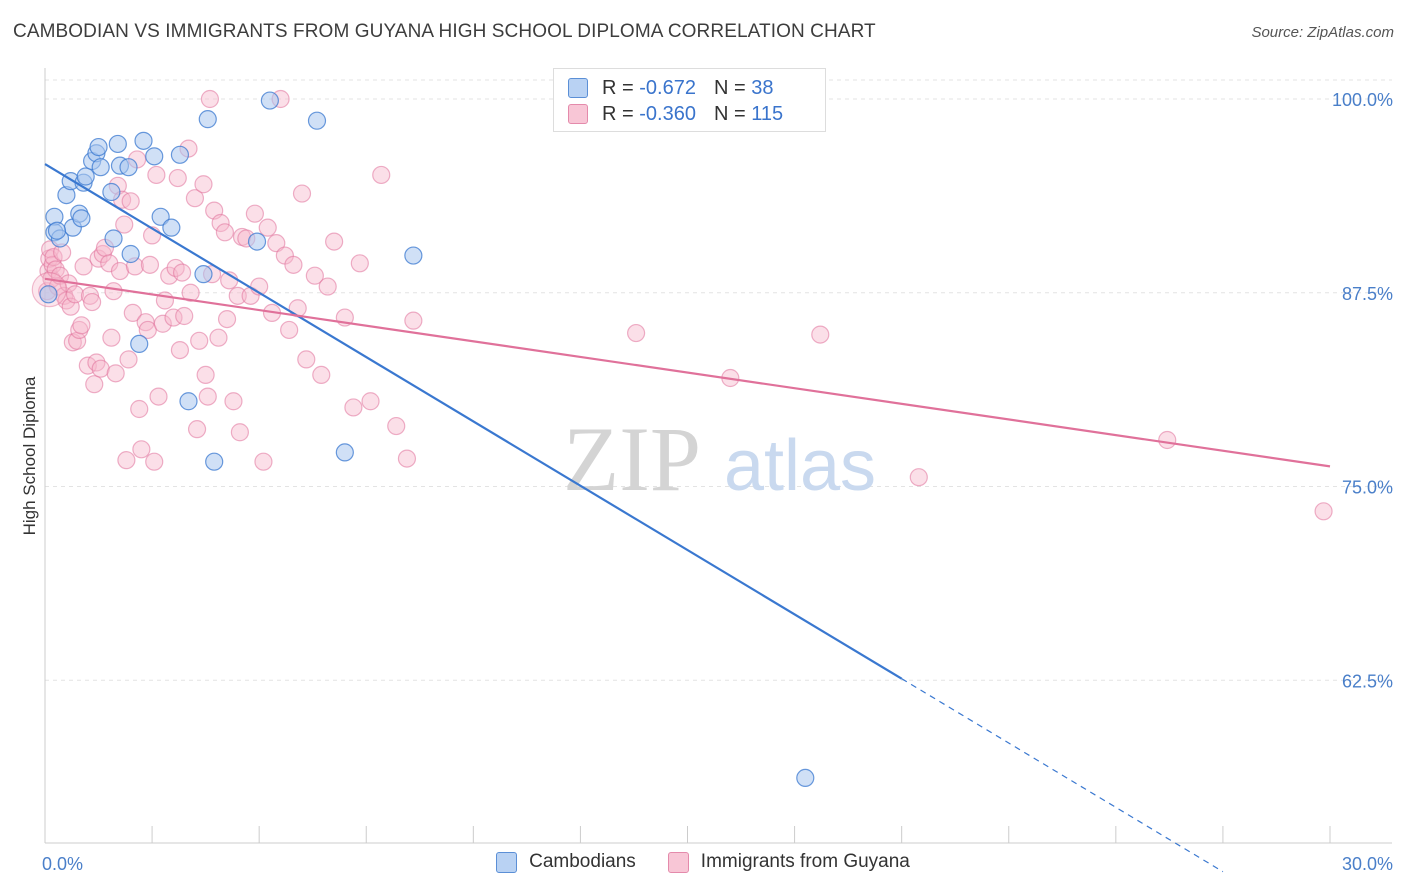 This screenshot has width=1406, height=892. What do you see at coordinates (800, 466) in the screenshot?
I see `watermark-atlas: atlas` at bounding box center [800, 466].